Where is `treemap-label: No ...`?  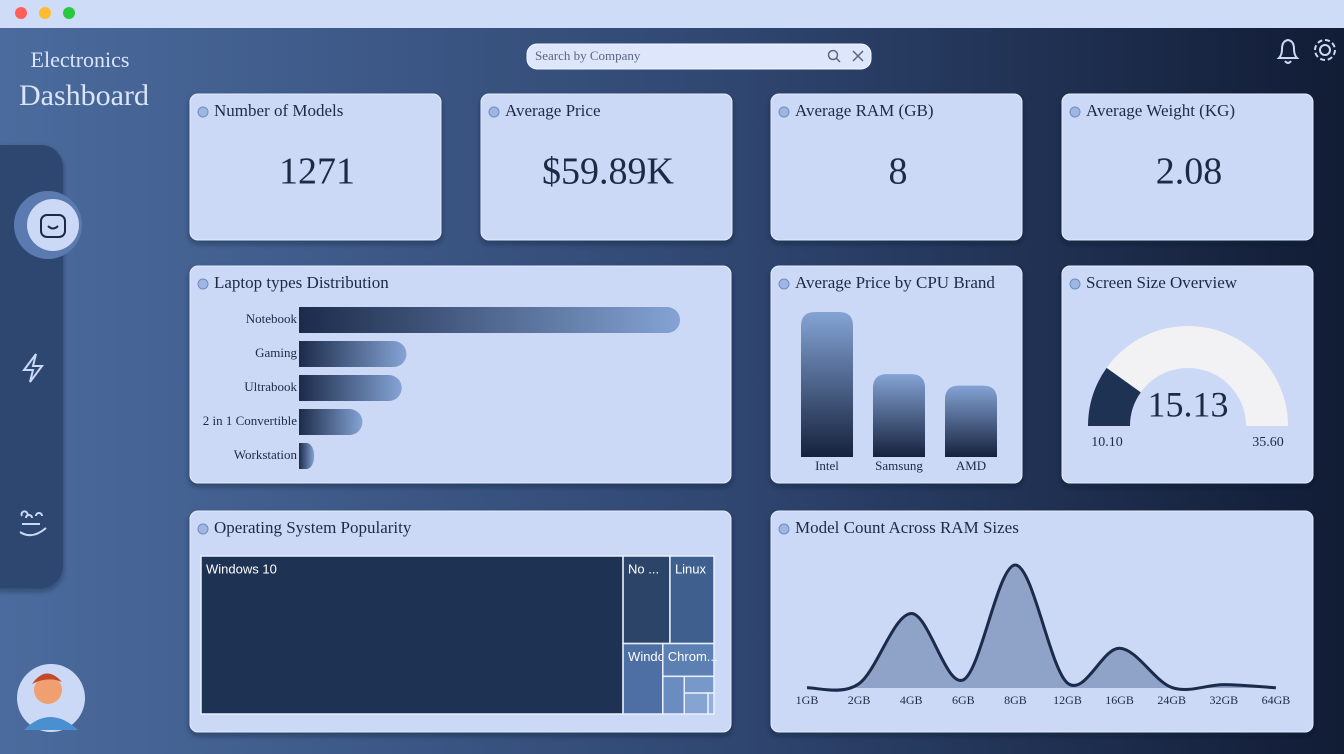 treemap-label: No ... is located at coordinates (643, 568).